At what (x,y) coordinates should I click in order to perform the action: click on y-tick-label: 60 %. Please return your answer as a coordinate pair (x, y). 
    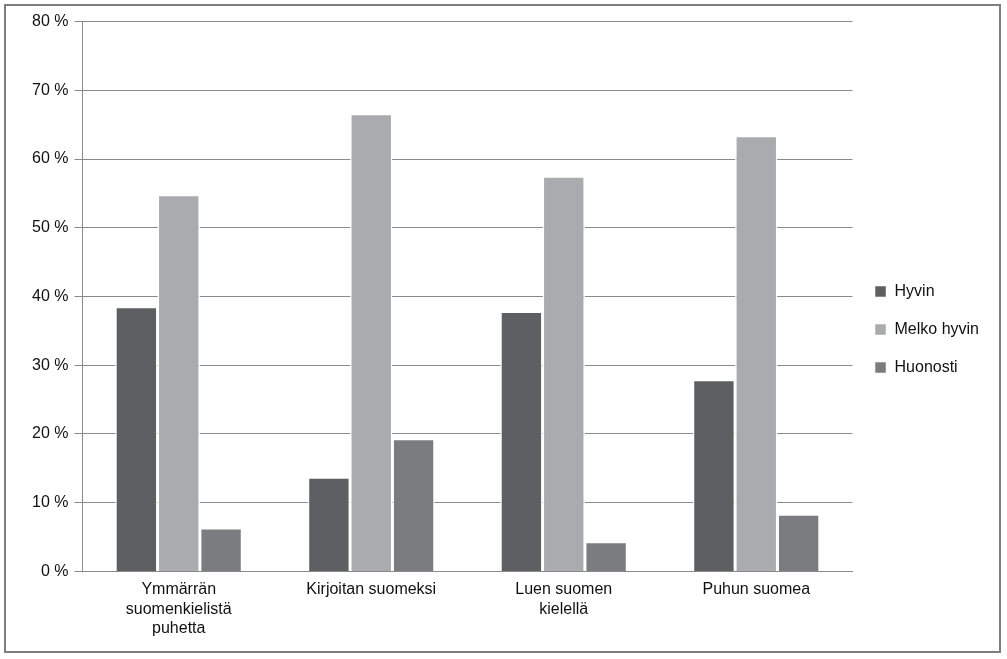
    Looking at the image, I should click on (50, 158).